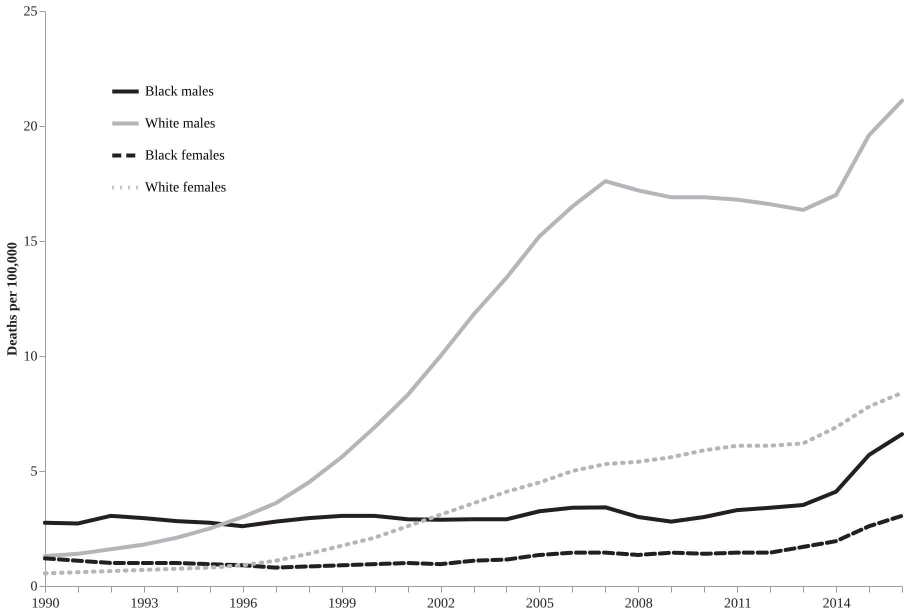  Describe the element at coordinates (31, 242) in the screenshot. I see `y-tick-label: 15` at that location.